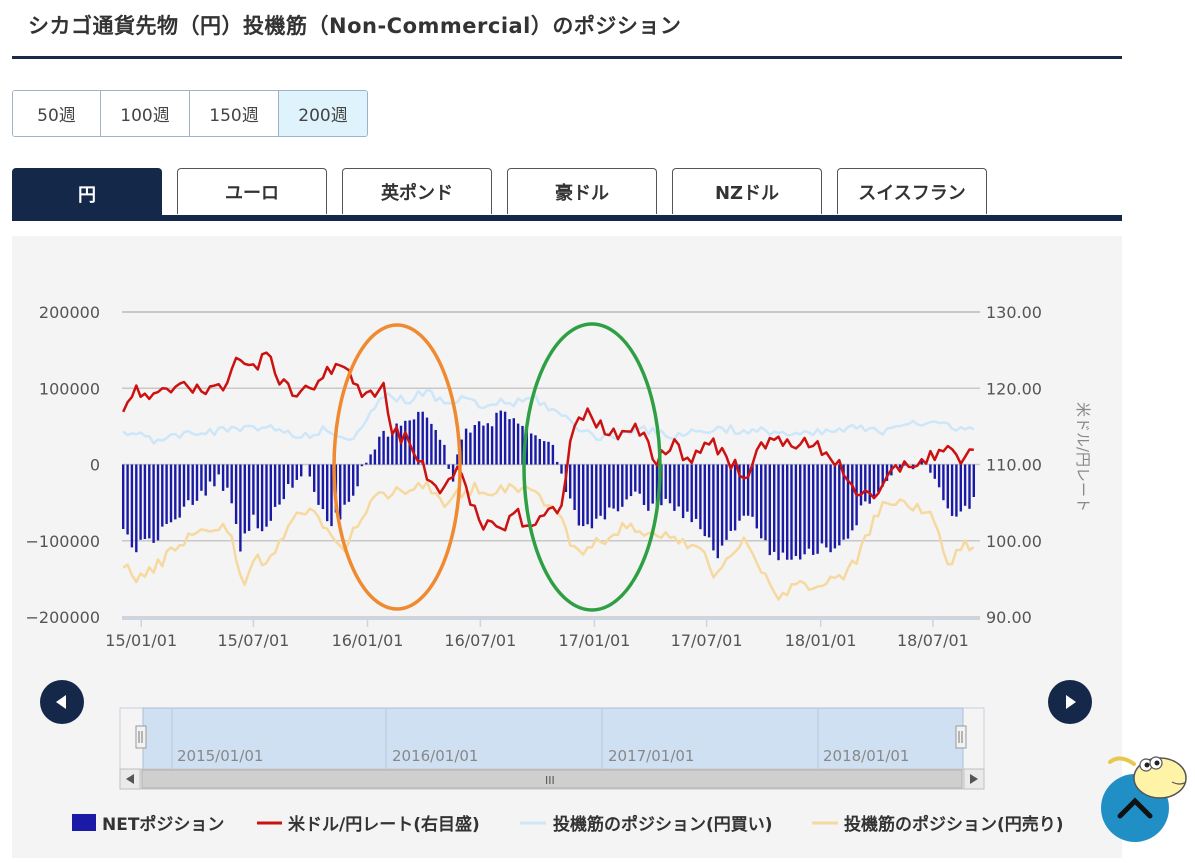  I want to click on scroll-forward-button, so click(1070, 702).